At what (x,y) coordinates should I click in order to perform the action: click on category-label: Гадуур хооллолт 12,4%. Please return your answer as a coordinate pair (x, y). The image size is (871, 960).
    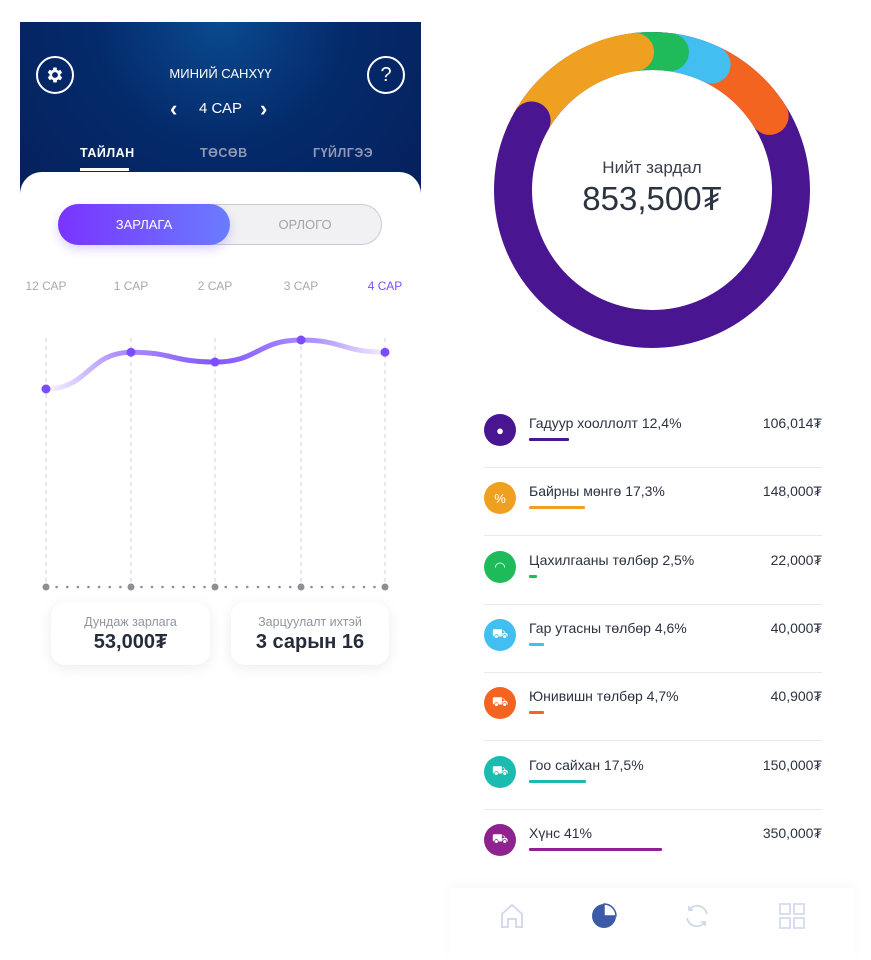
    Looking at the image, I should click on (605, 423).